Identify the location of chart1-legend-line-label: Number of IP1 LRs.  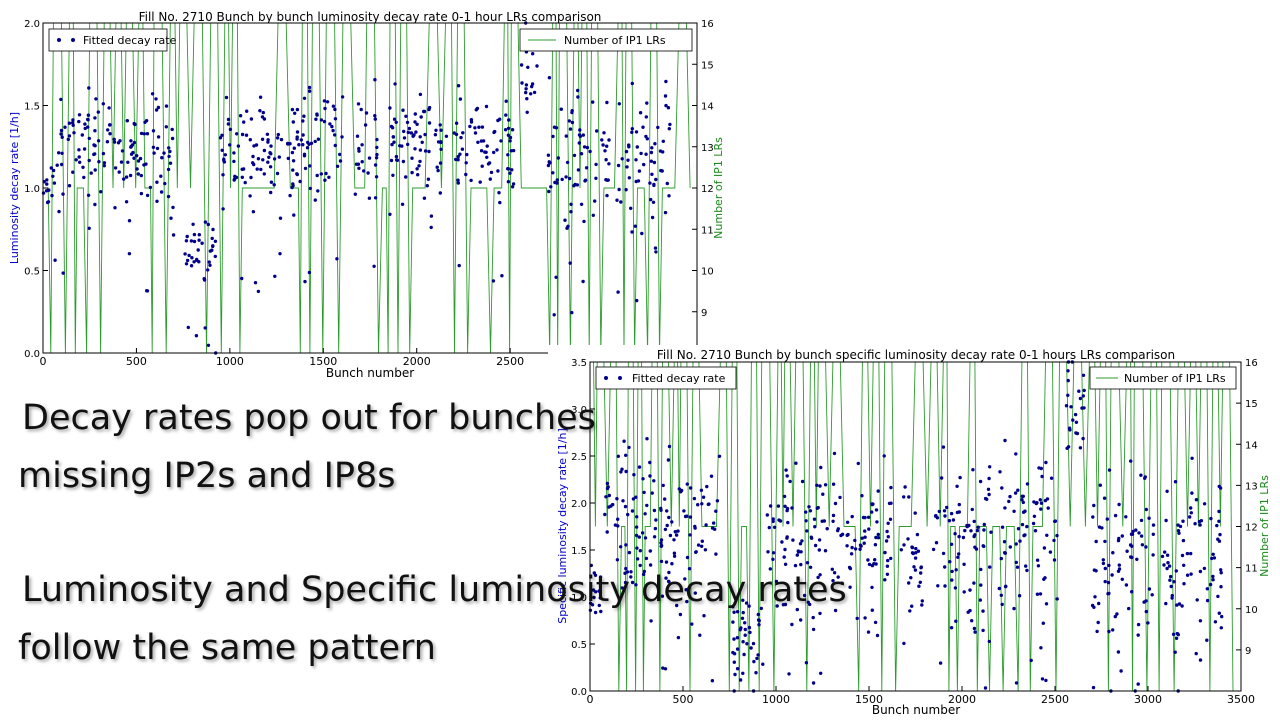
(615, 40).